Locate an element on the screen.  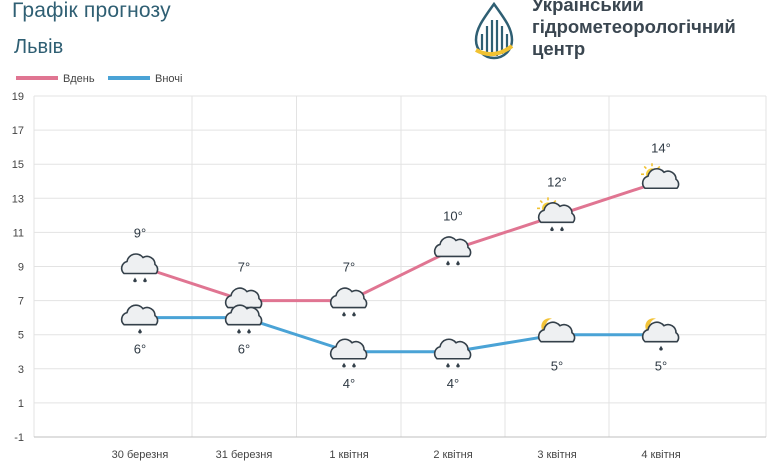
y-tick-label: 9 is located at coordinates (21, 268).